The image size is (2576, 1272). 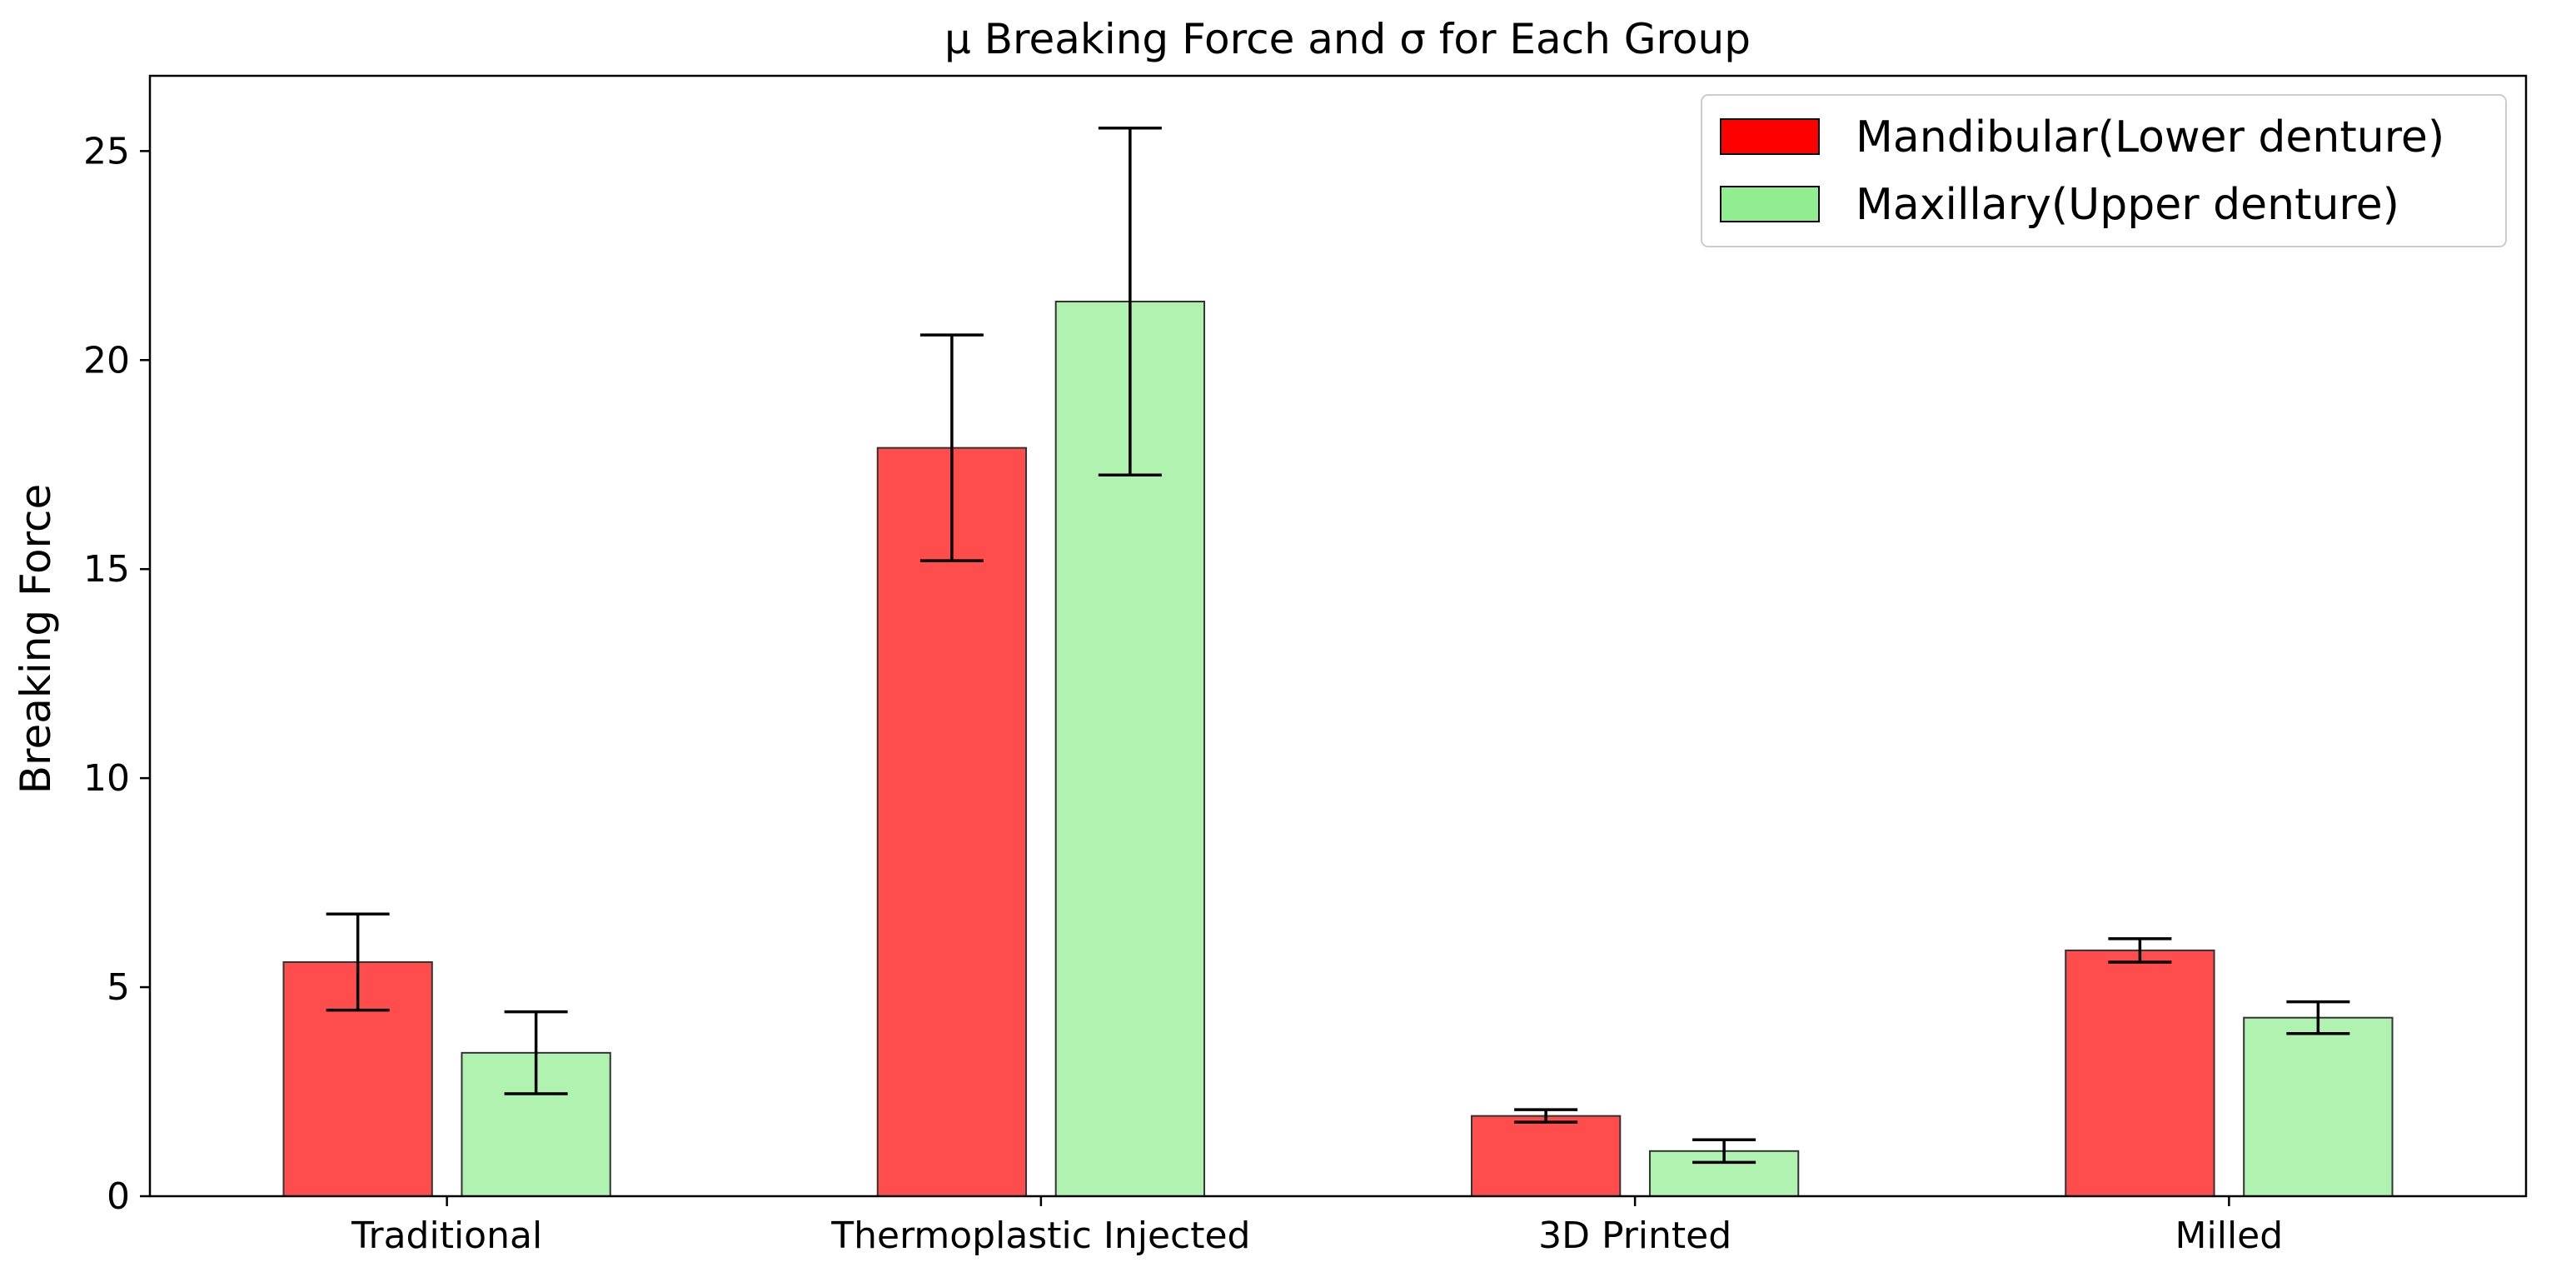 What do you see at coordinates (2150, 137) in the screenshot?
I see `legend-label-mandibular: Mandibular(Lower denture)` at bounding box center [2150, 137].